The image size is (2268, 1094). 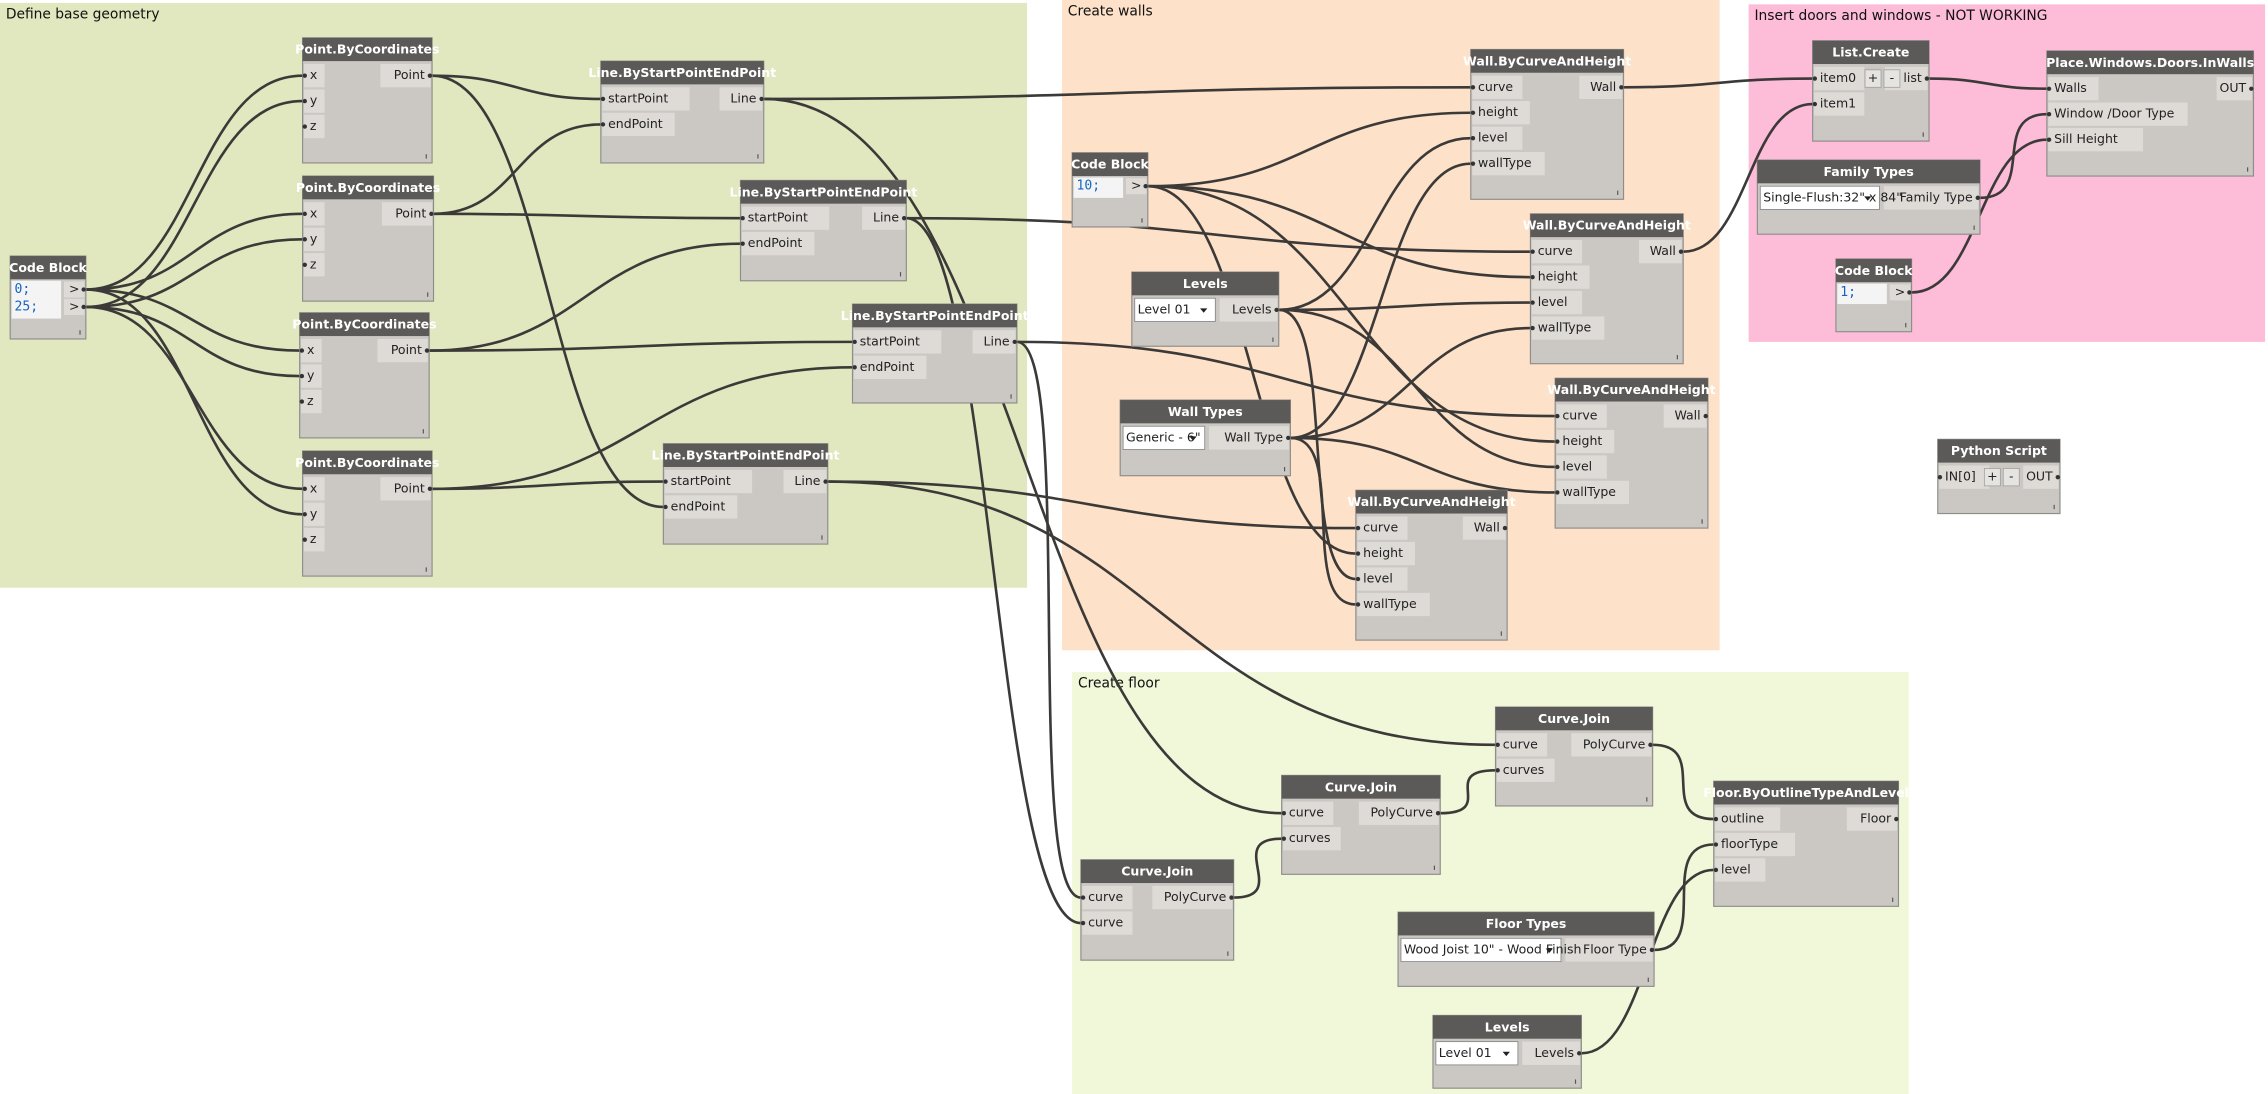 What do you see at coordinates (1110, 190) in the screenshot?
I see `node: Code Block >10;` at bounding box center [1110, 190].